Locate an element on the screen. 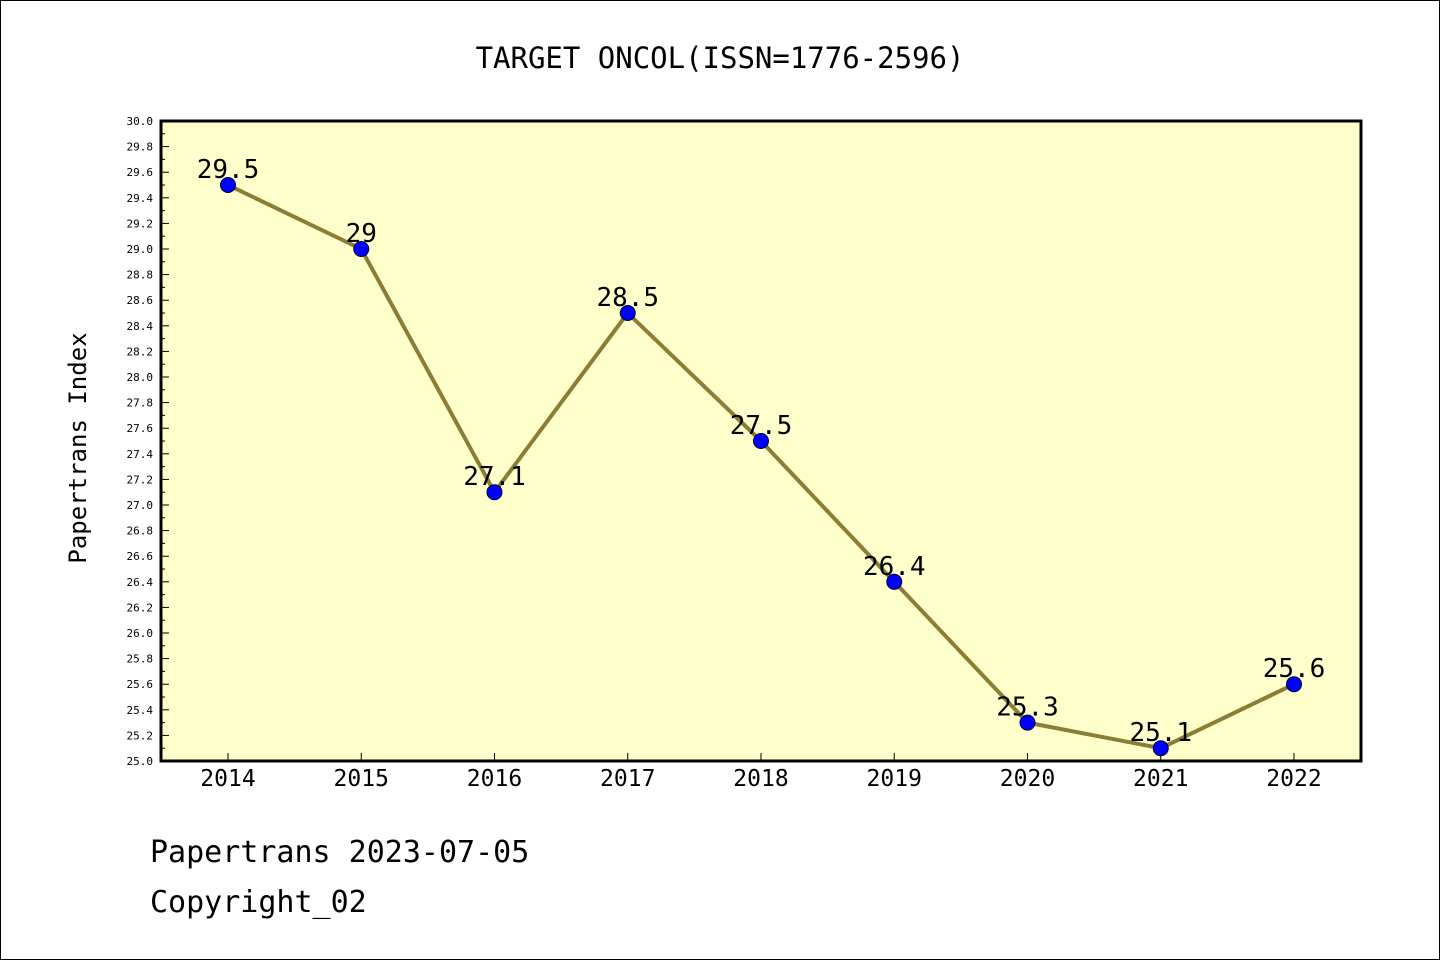 Image resolution: width=1440 pixels, height=964 pixels. y-tick-label: 25.4 is located at coordinates (140, 710).